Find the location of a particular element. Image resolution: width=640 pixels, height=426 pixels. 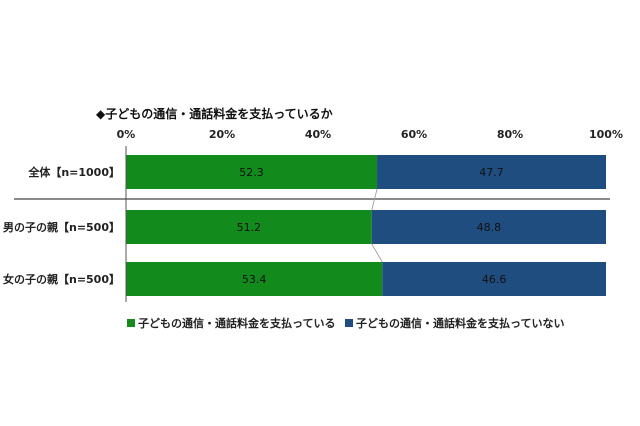

data-label: 46.6 is located at coordinates (494, 279).